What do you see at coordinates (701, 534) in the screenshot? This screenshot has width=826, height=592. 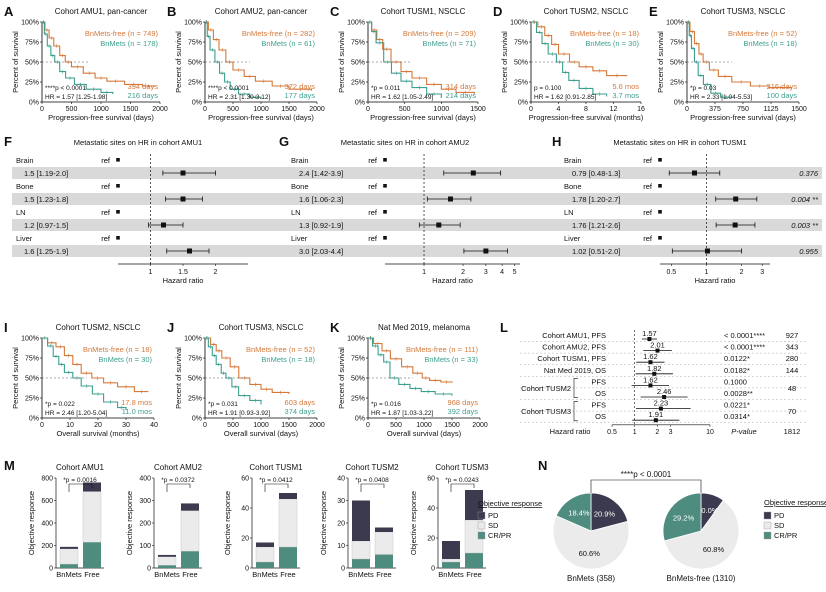 I see `pie-slice-sd` at bounding box center [701, 534].